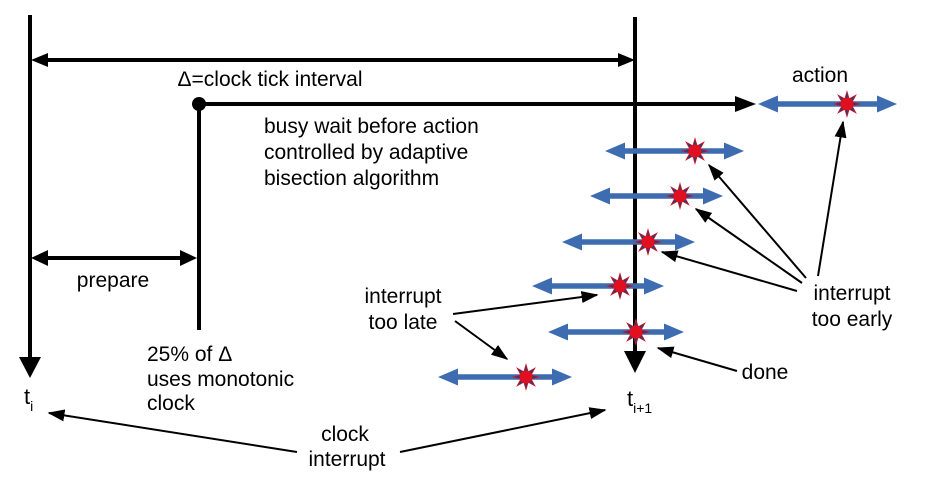 This screenshot has width=926, height=491. I want to click on label-action: action, so click(820, 75).